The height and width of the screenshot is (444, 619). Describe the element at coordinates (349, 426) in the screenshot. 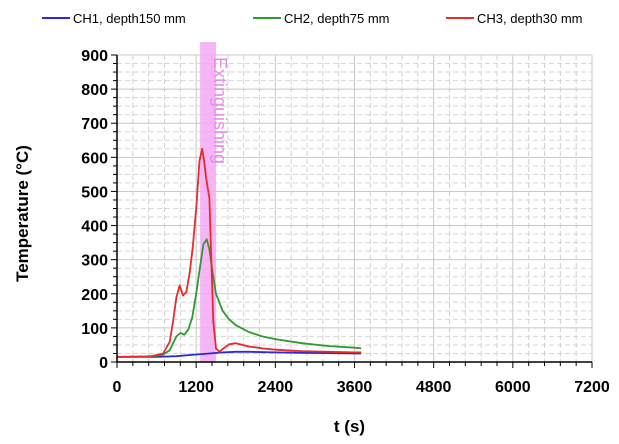

I see `x-axis-title: t (s)` at that location.